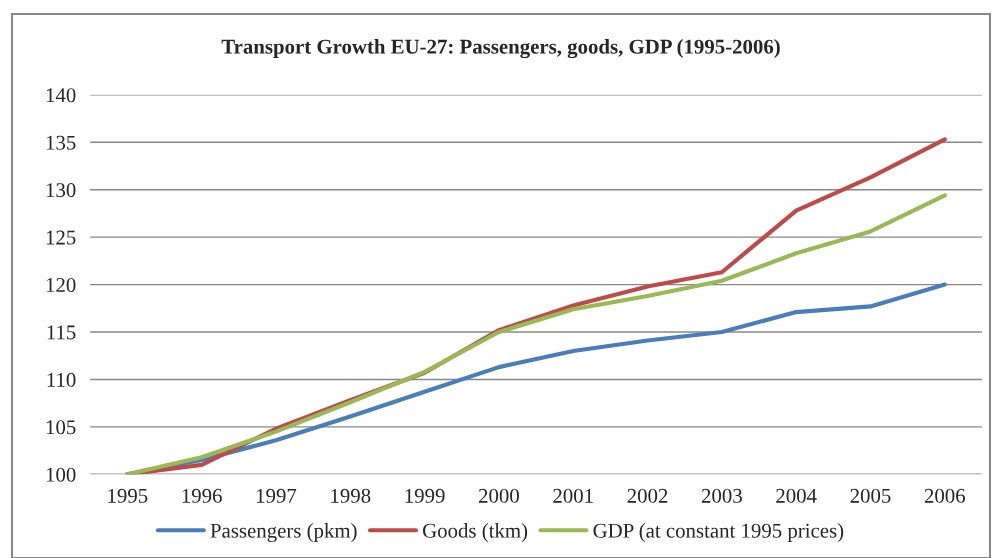 Image resolution: width=1002 pixels, height=558 pixels. What do you see at coordinates (61, 95) in the screenshot?
I see `y-tick-label: 140` at bounding box center [61, 95].